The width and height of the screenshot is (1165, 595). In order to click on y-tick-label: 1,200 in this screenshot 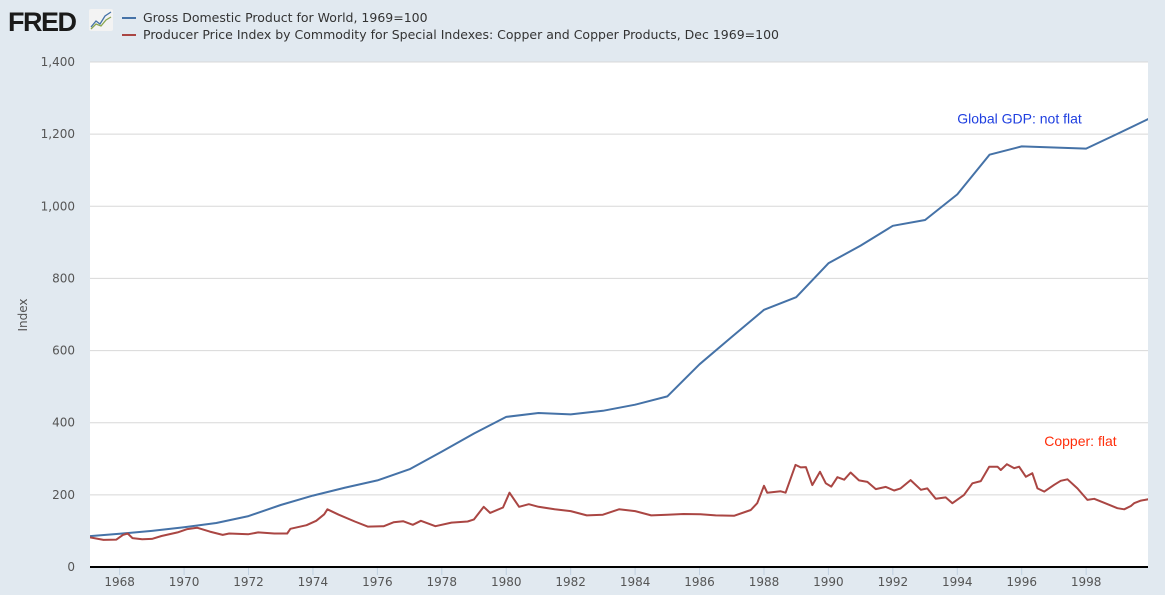, I will do `click(58, 134)`.